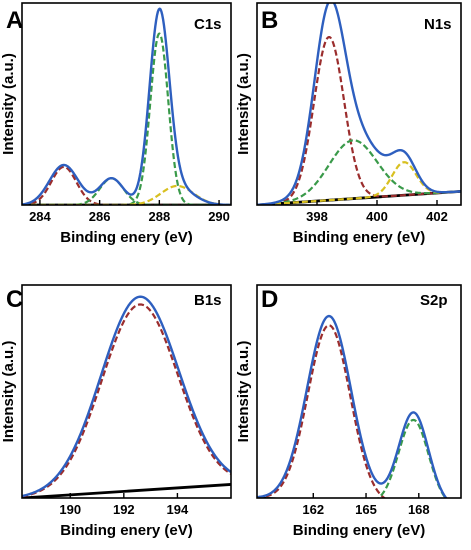 This screenshot has width=471, height=550. Describe the element at coordinates (124, 509) in the screenshot. I see `x-tick-label: 192` at that location.